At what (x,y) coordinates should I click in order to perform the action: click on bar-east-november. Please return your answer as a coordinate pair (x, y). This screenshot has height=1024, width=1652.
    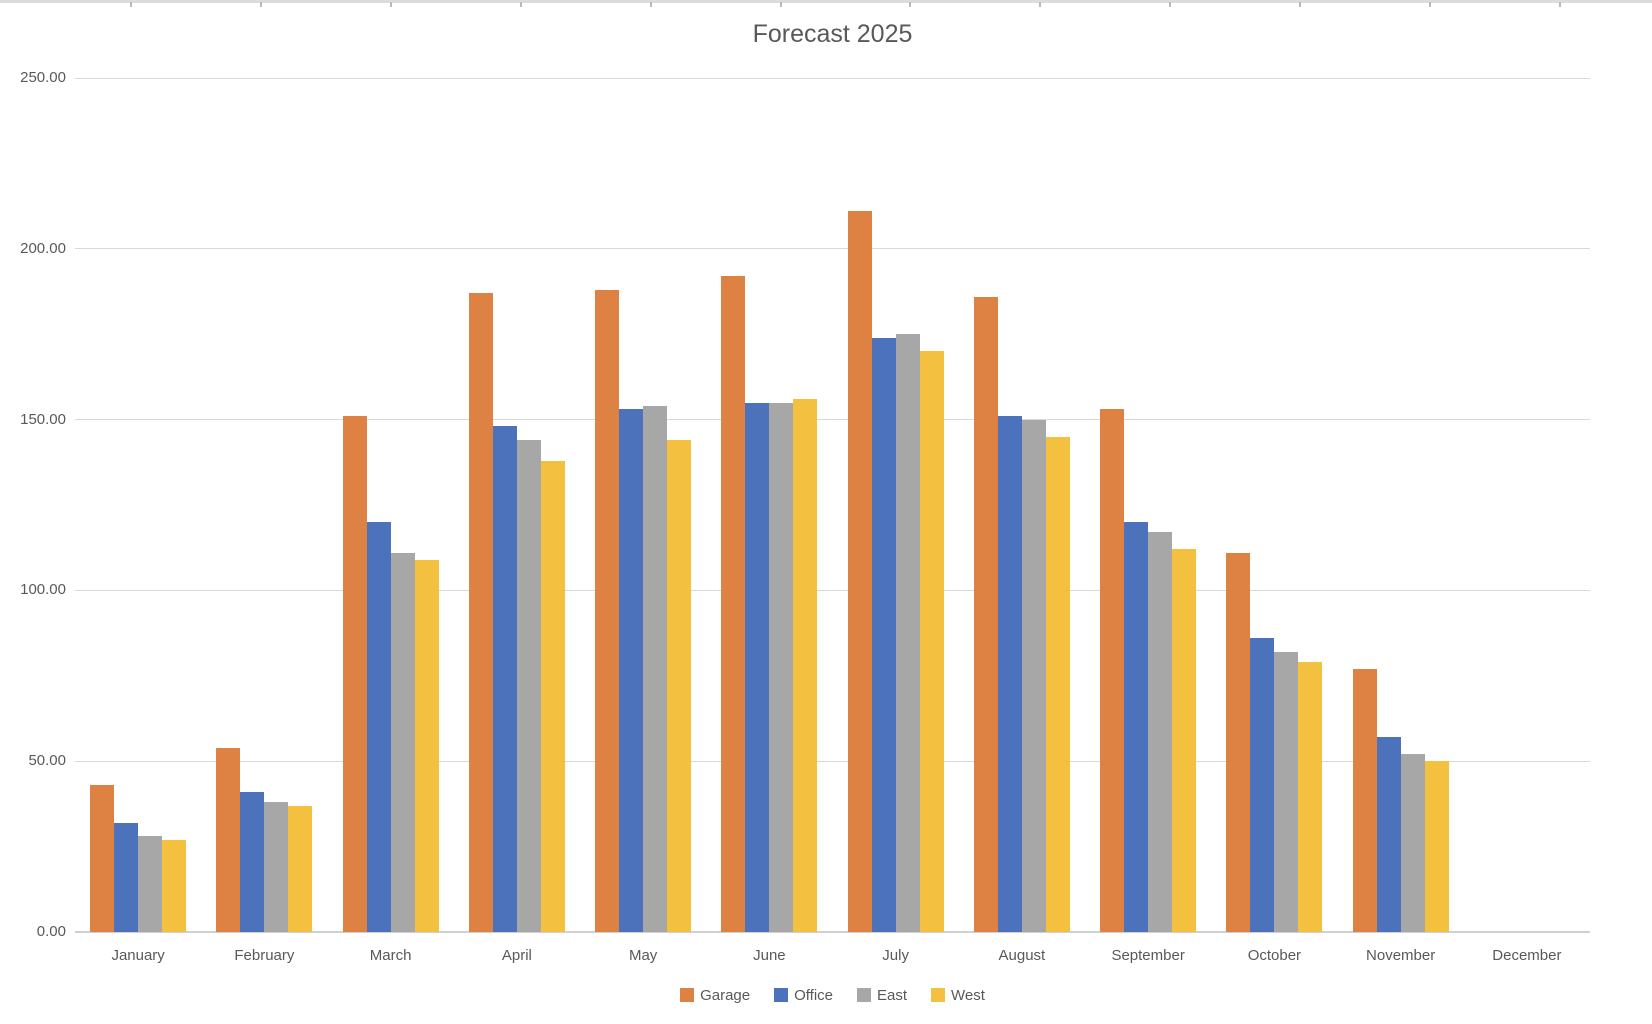
    Looking at the image, I should click on (1412, 843).